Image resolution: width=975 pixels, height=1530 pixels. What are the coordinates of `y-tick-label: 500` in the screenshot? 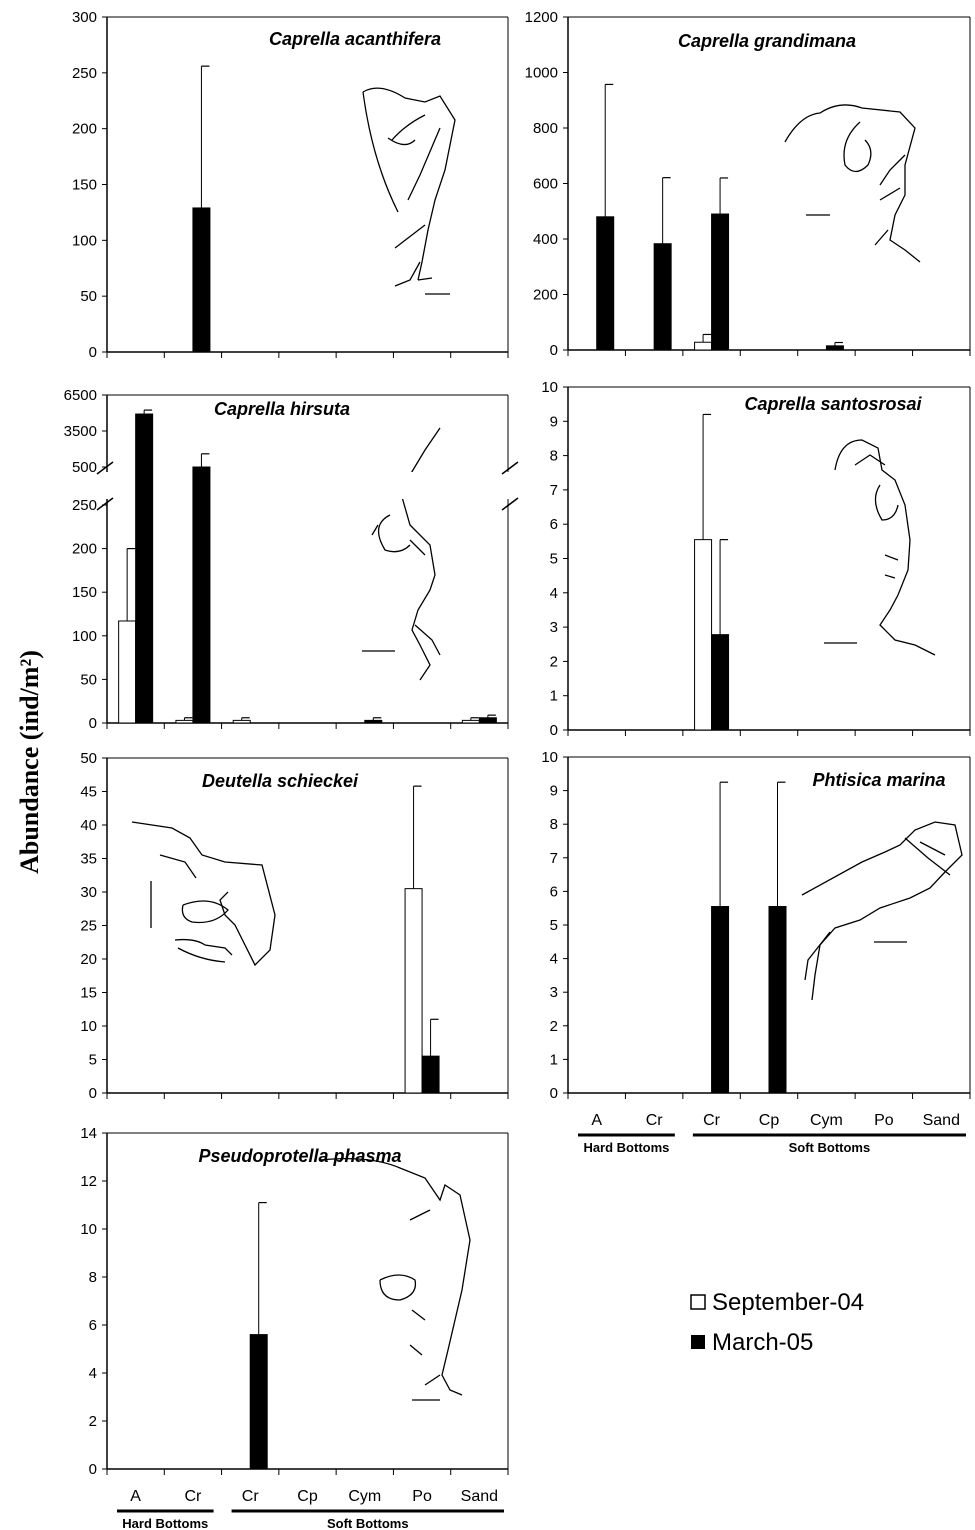 It's located at (84, 467).